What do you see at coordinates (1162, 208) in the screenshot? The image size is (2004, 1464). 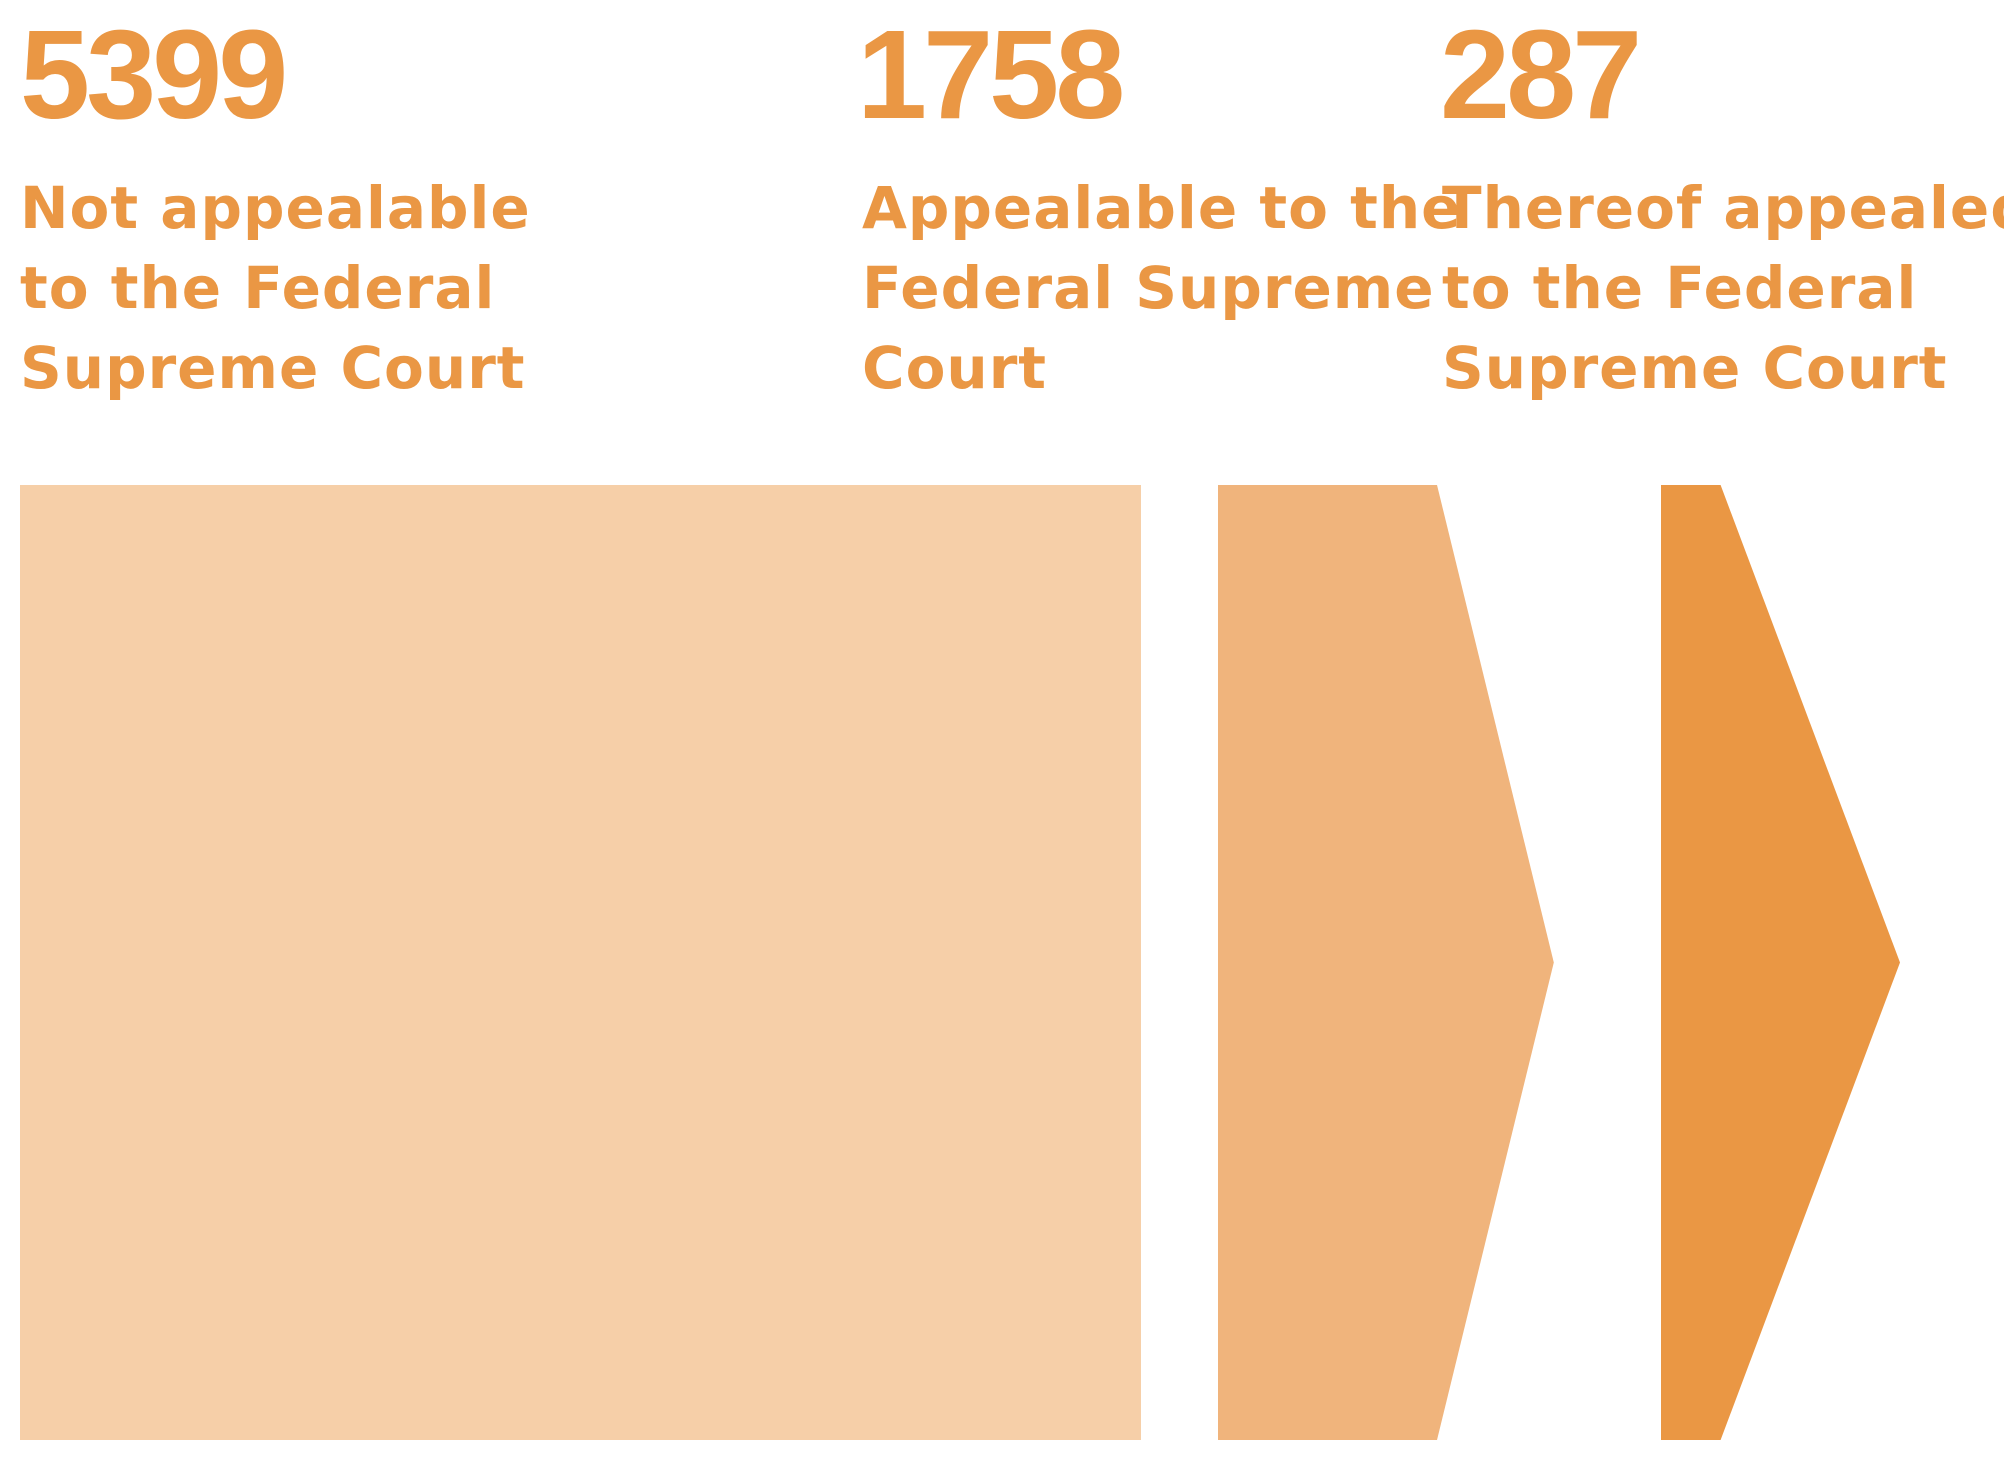 I see `label-appealable-line-1: Appealable to the` at bounding box center [1162, 208].